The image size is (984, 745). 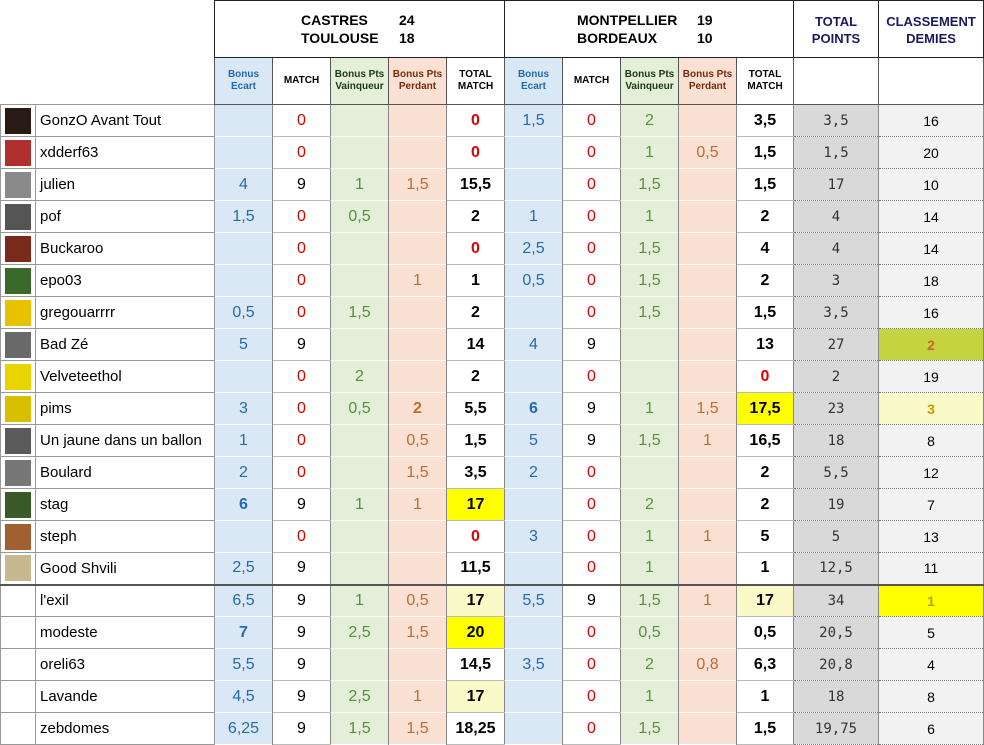 What do you see at coordinates (836, 152) in the screenshot?
I see `total-points-cell: 1,5` at bounding box center [836, 152].